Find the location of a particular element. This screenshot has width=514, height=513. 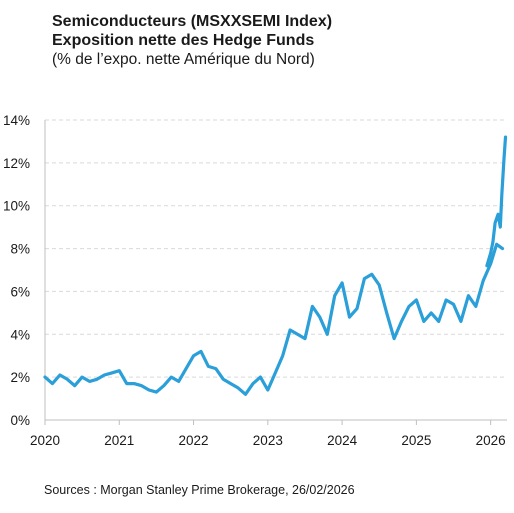

y-tick-label: 14% is located at coordinates (16, 120).